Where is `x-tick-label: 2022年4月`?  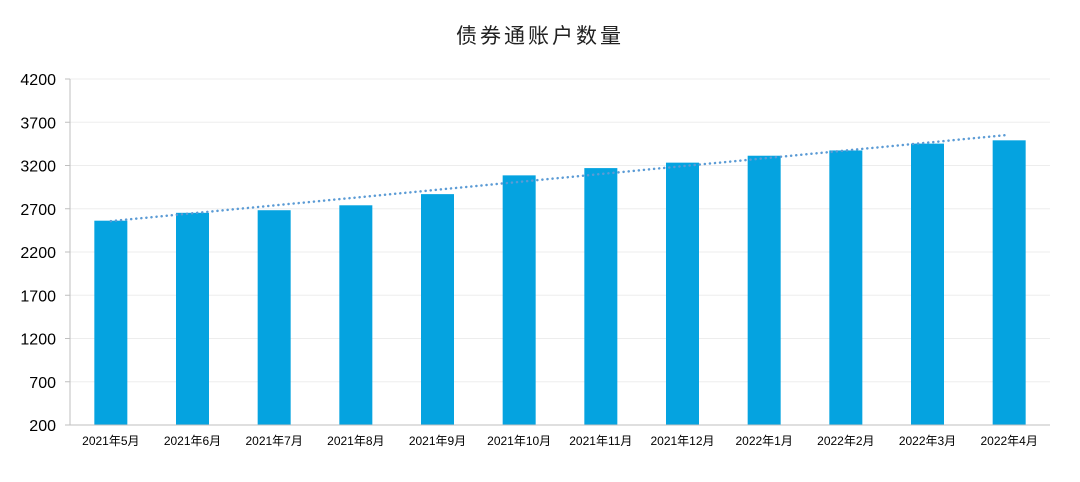 x-tick-label: 2022年4月 is located at coordinates (1008, 441).